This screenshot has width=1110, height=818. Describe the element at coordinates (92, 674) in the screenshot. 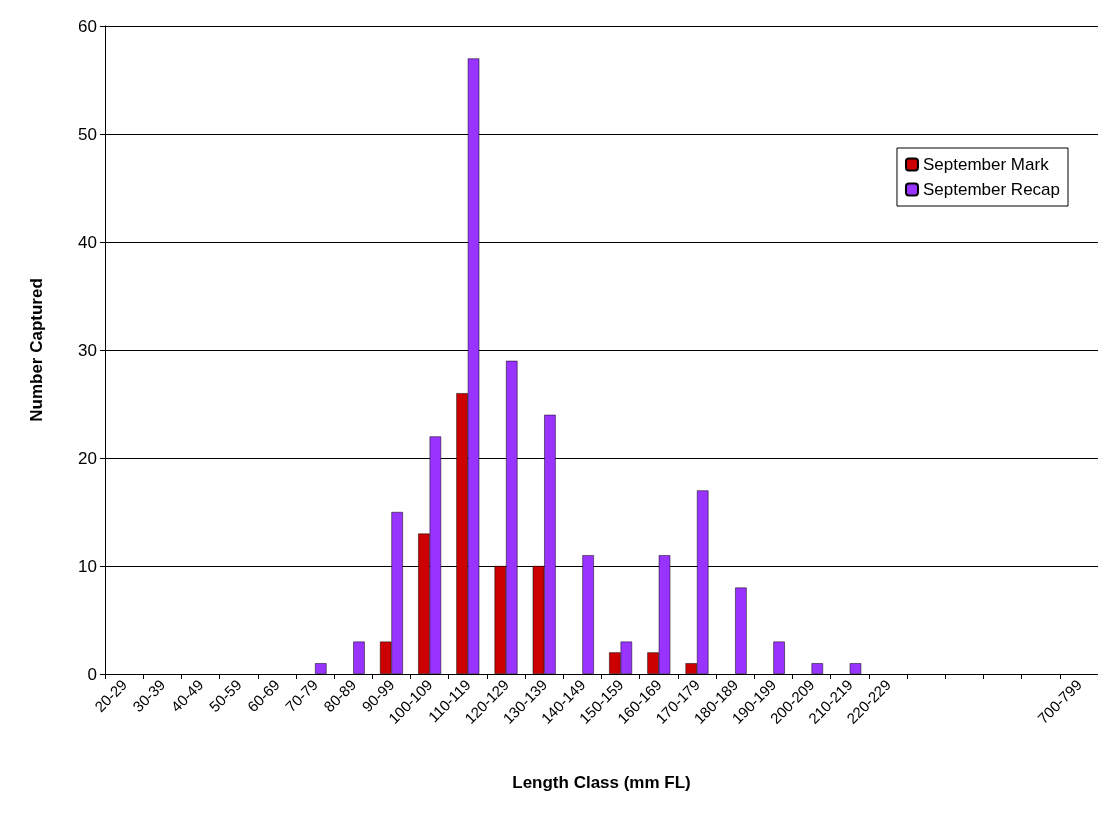

I see `y-tick-label: 0` at that location.